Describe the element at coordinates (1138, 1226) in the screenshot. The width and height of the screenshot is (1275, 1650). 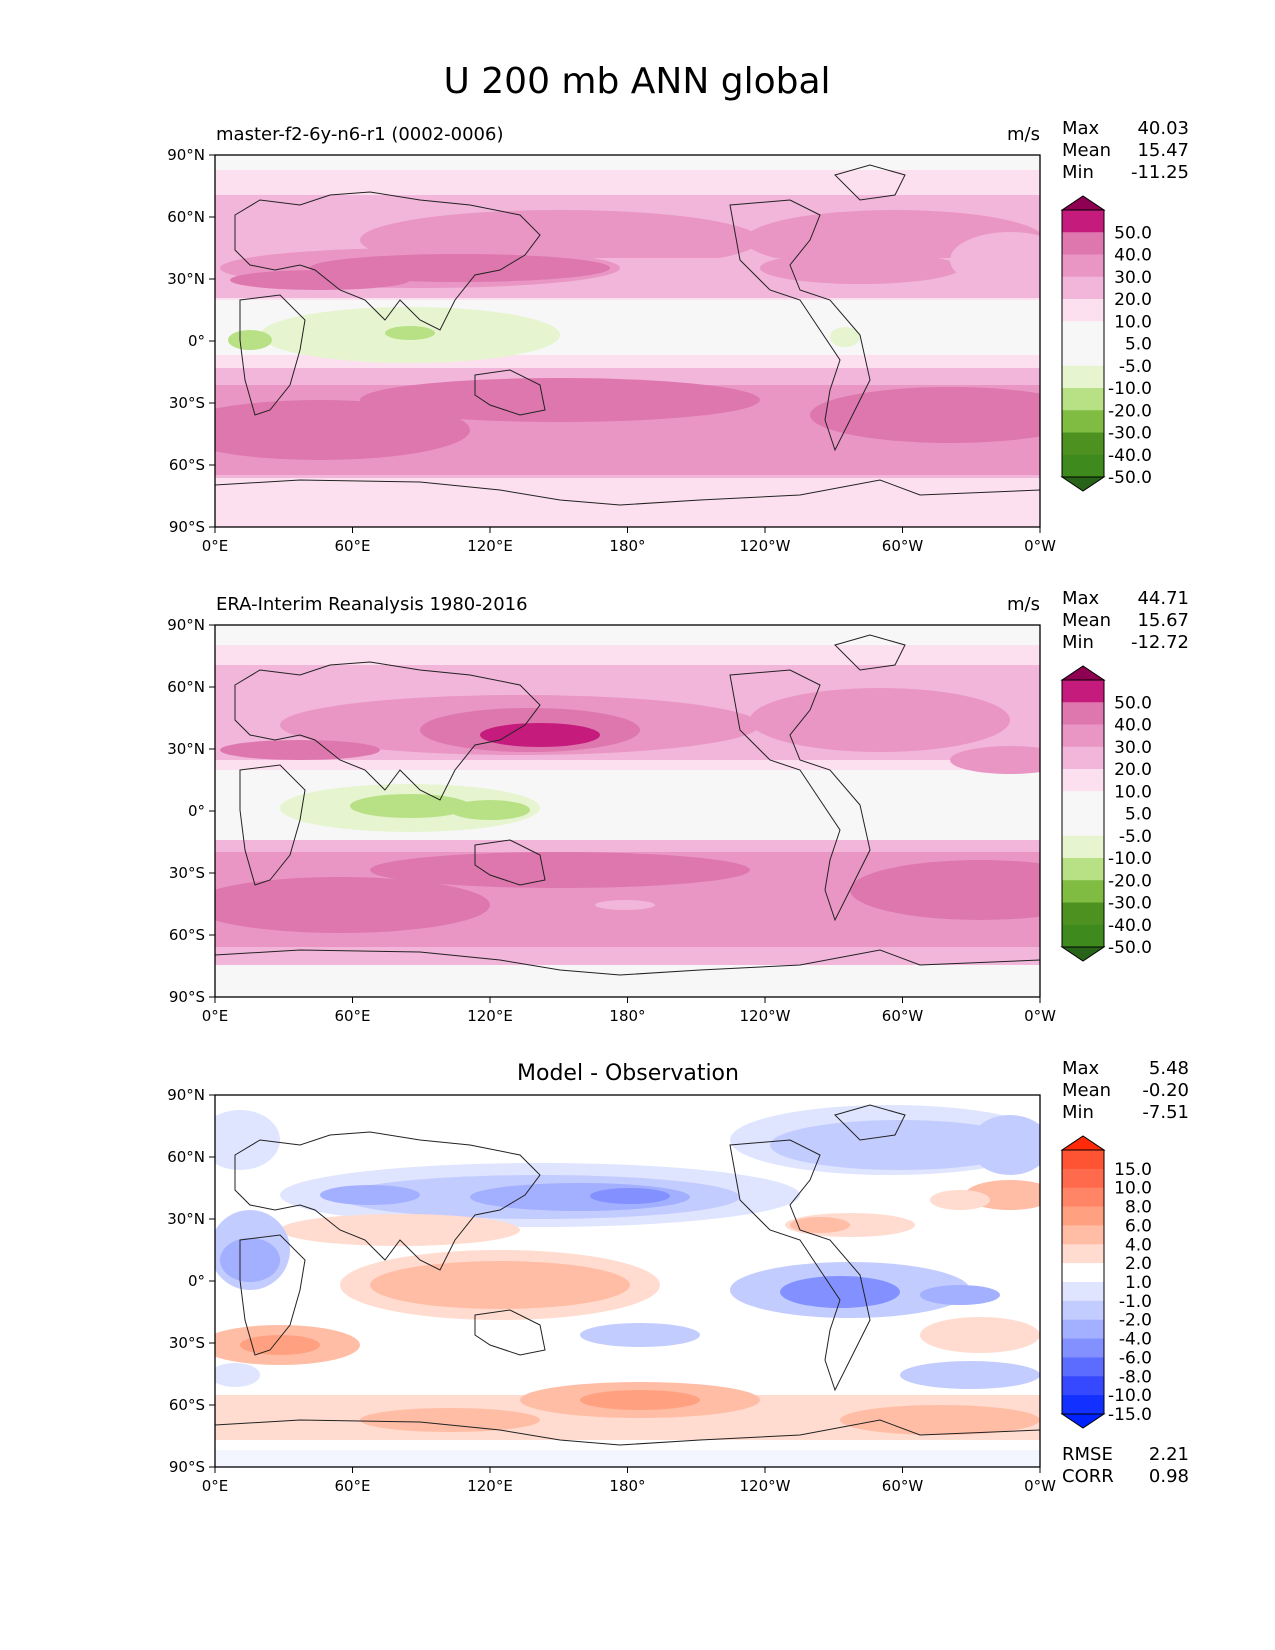
I see `colorbar-tick-label: 6.0` at that location.